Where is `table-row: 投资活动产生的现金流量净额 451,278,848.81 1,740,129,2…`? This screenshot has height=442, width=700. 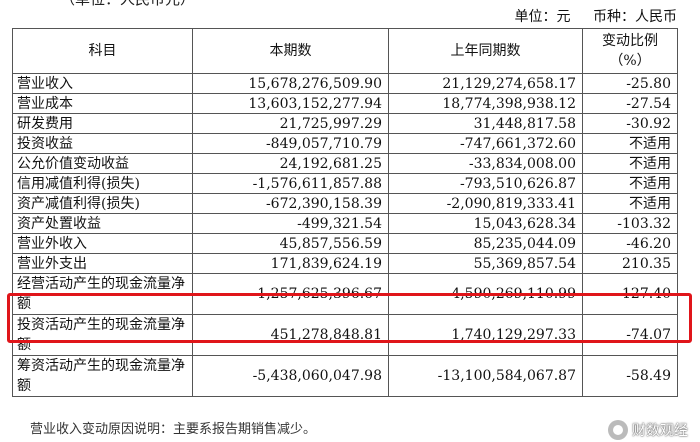
table-row: 投资活动产生的现金流量净额 451,278,848.81 1,740,129,2… is located at coordinates (345, 335).